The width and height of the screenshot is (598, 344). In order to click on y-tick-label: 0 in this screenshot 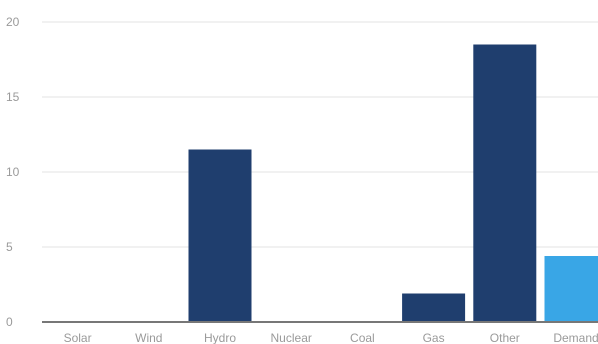, I will do `click(9, 322)`.